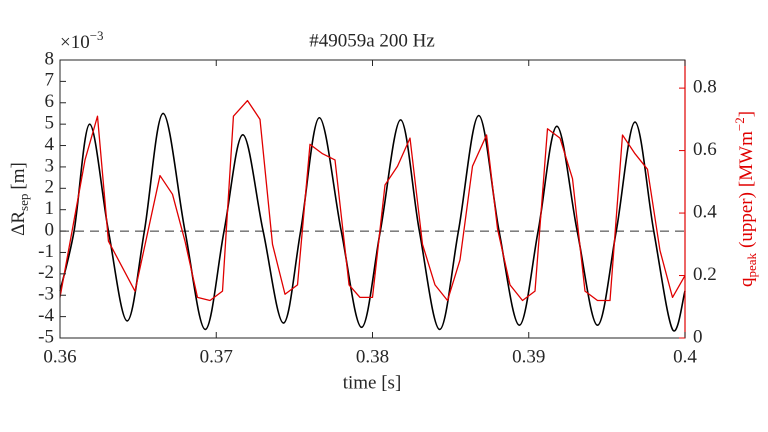  Describe the element at coordinates (50, 165) in the screenshot. I see `y-tick-label: 3` at that location.